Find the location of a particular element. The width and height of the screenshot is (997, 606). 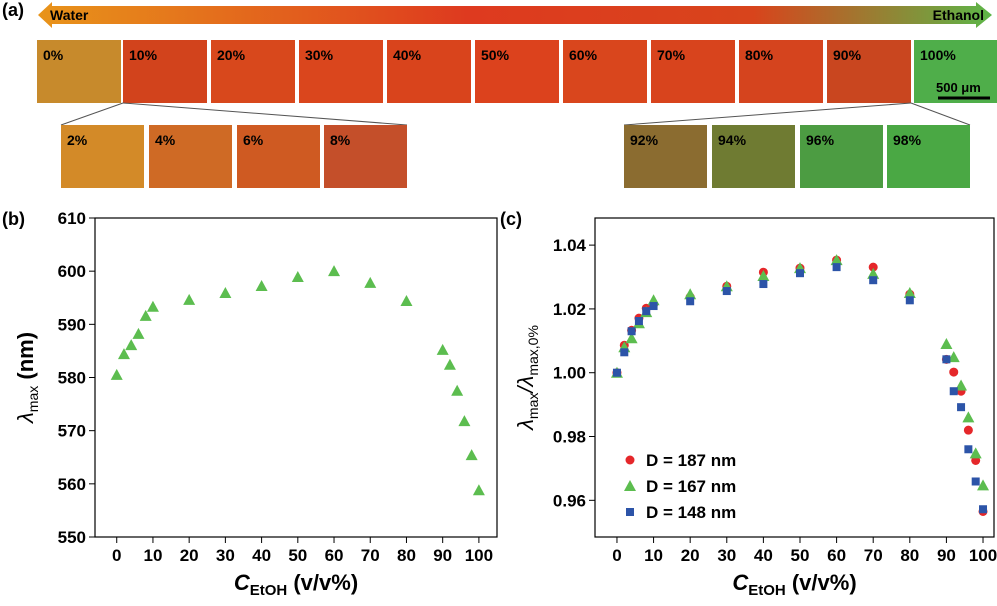

y-tick-label: 0.98 is located at coordinates (569, 437).